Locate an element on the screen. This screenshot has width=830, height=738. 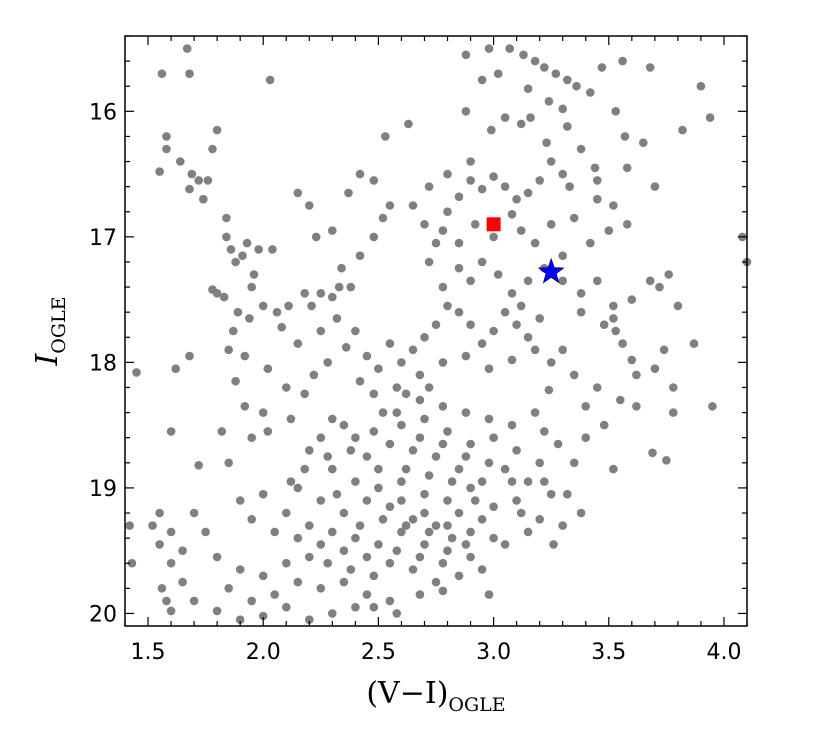
highlight-star-marker is located at coordinates (551, 270).